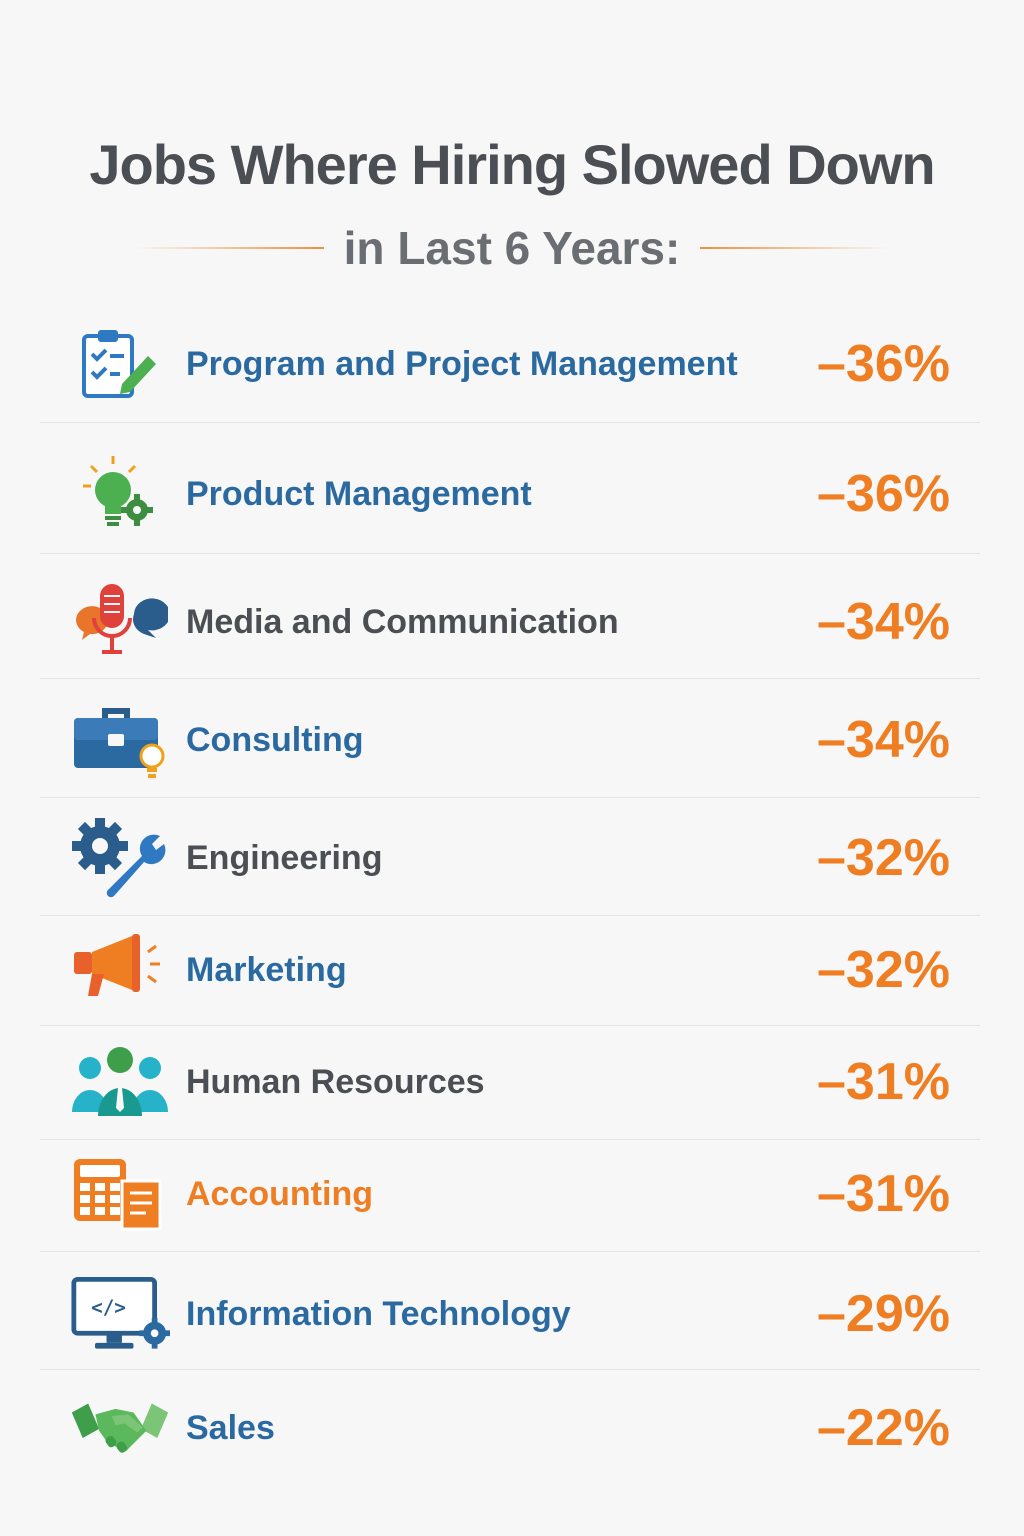 This screenshot has width=1024, height=1536. I want to click on handshake-icon, so click(120, 1428).